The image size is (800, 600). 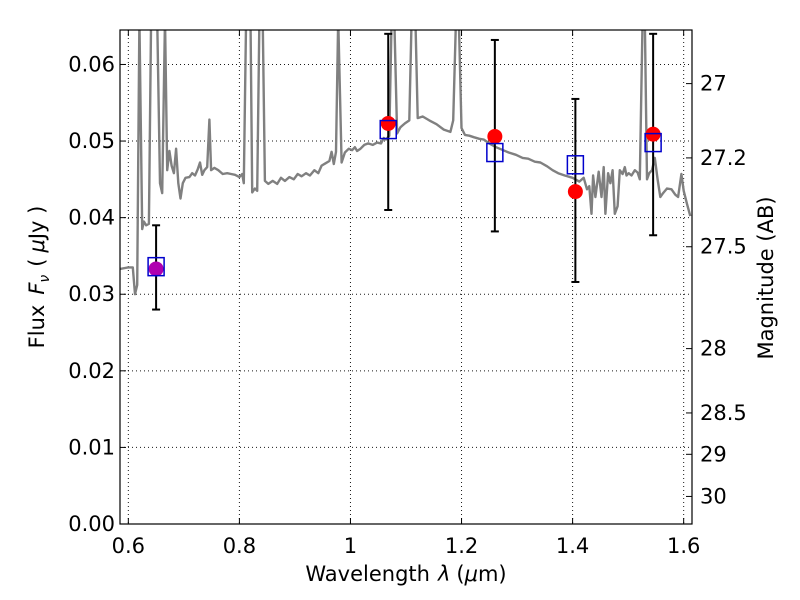 I want to click on y2-tick-label: 27.5, so click(x=723, y=247).